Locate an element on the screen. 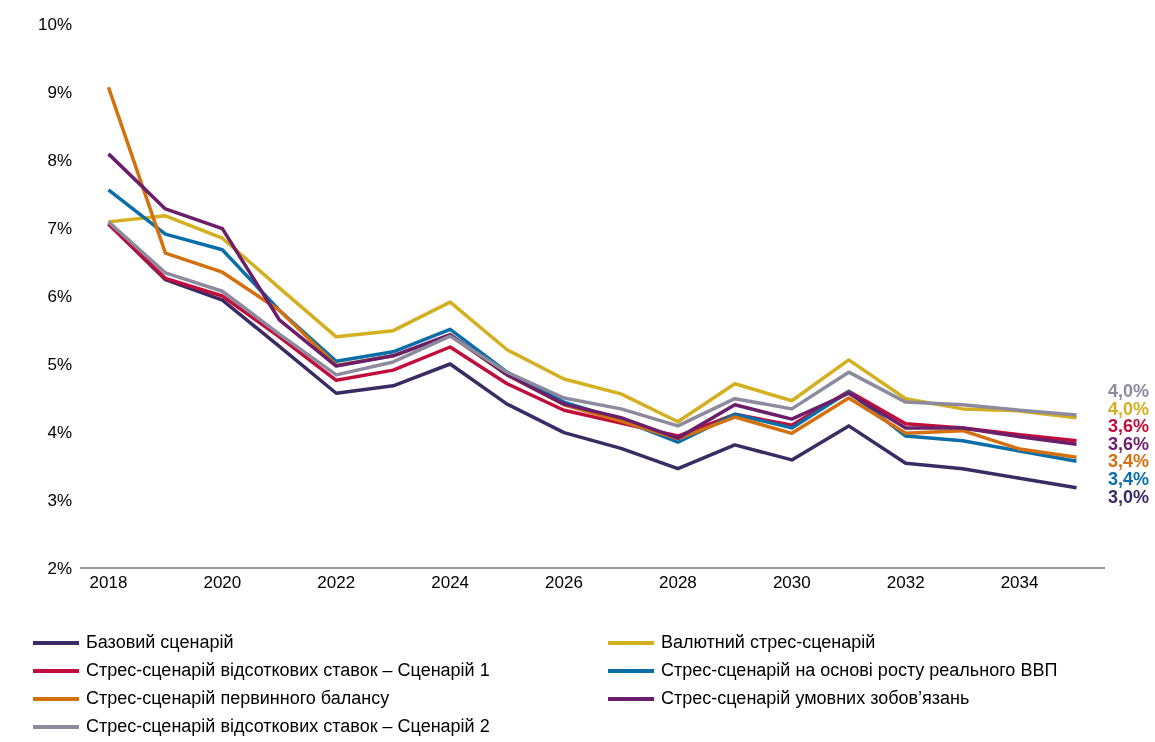 Image resolution: width=1155 pixels, height=742 pixels. x-tick-label: 2022 is located at coordinates (336, 583).